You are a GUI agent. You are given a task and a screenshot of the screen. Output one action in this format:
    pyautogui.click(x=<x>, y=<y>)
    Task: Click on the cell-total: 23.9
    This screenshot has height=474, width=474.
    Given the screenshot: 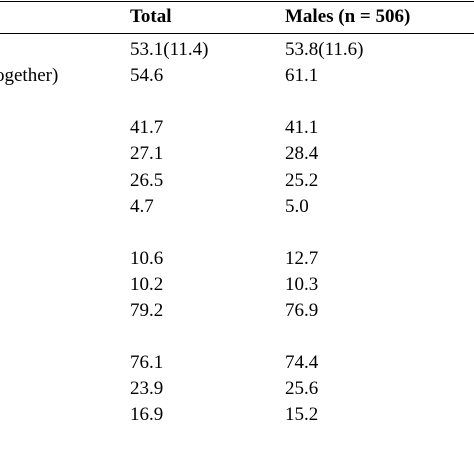 What is the action you would take?
    pyautogui.click(x=147, y=388)
    